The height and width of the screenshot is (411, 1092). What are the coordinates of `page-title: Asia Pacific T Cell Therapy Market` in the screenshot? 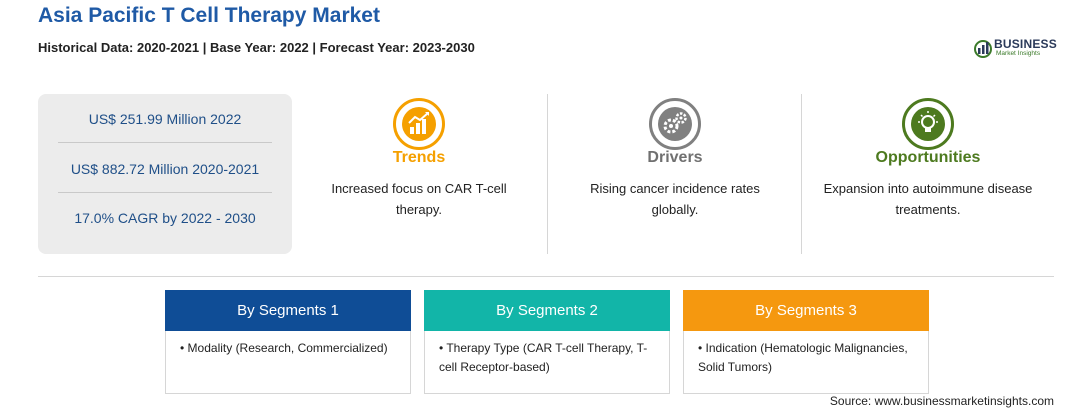 It's located at (209, 15).